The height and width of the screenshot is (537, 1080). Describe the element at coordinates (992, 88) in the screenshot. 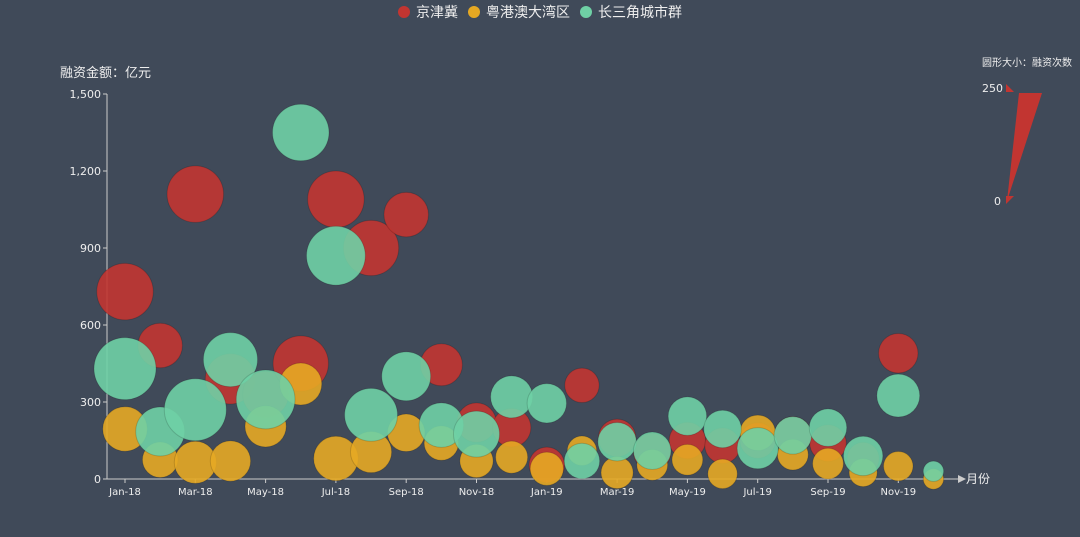

I see `size-legend-max-label: 250` at that location.